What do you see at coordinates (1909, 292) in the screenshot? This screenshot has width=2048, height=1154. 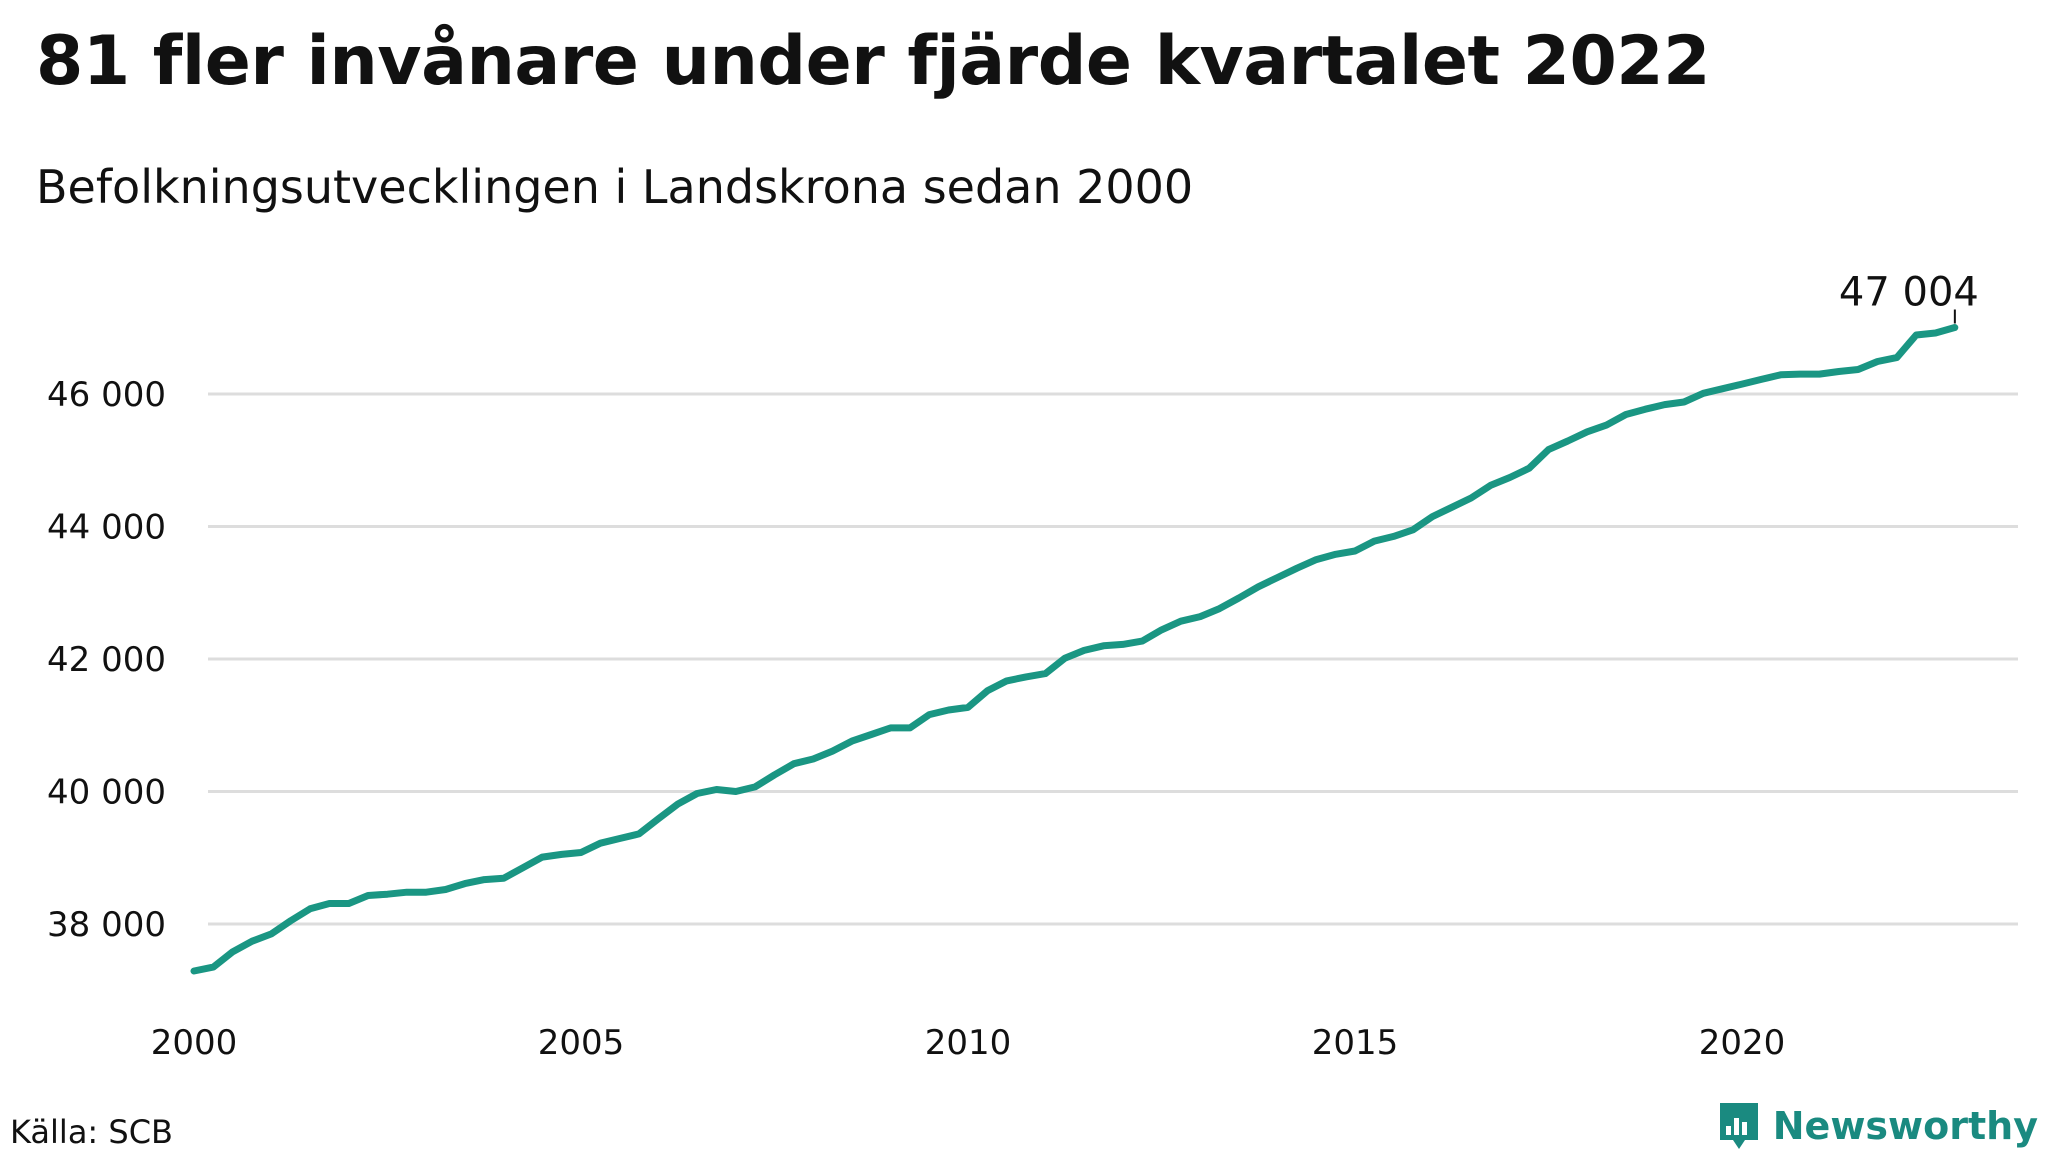 I see `end-value-label: 47 004` at bounding box center [1909, 292].